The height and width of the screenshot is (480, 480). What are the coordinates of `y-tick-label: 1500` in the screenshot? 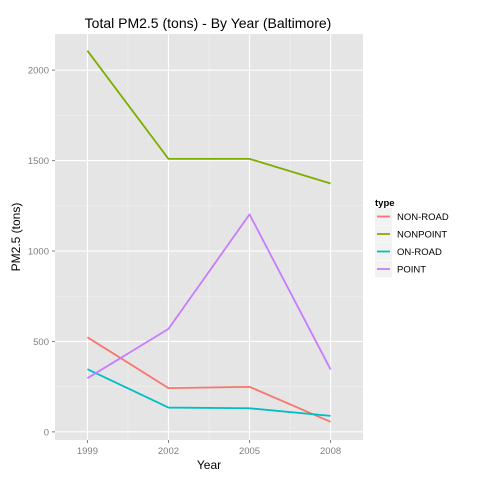 It's located at (38, 161).